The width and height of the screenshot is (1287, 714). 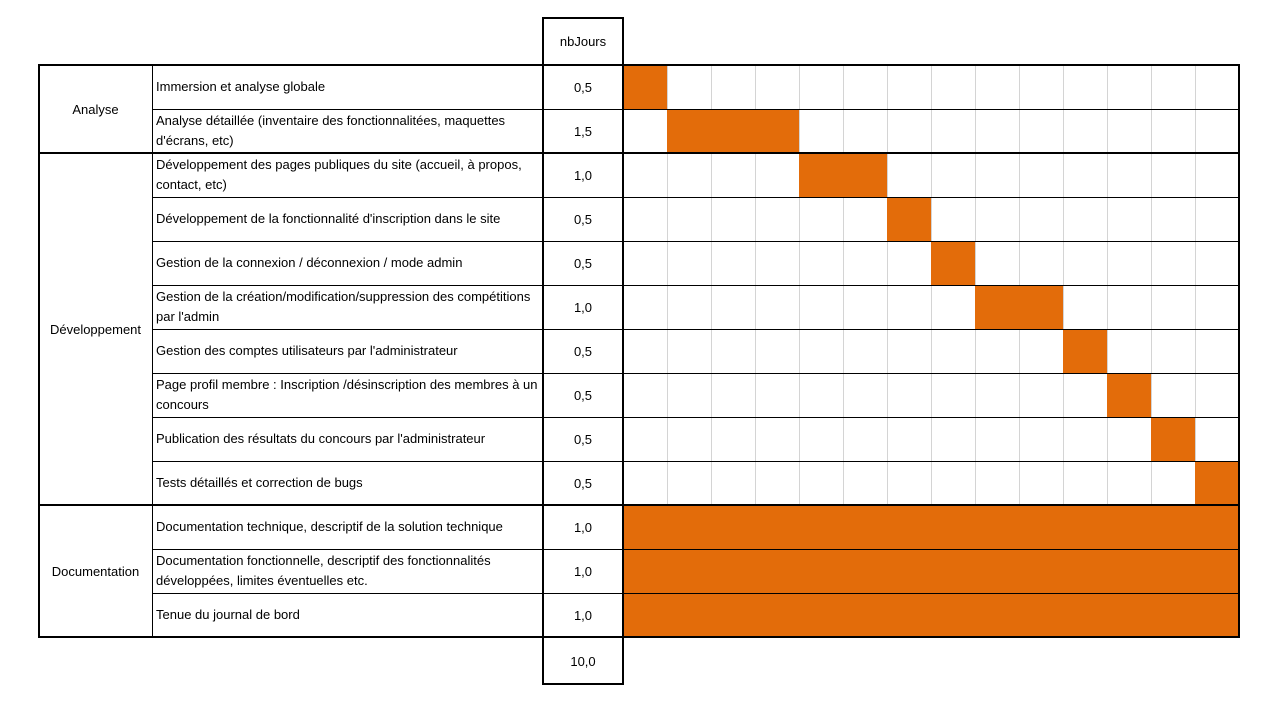 What do you see at coordinates (95, 329) in the screenshot?
I see `phase-label: Développement` at bounding box center [95, 329].